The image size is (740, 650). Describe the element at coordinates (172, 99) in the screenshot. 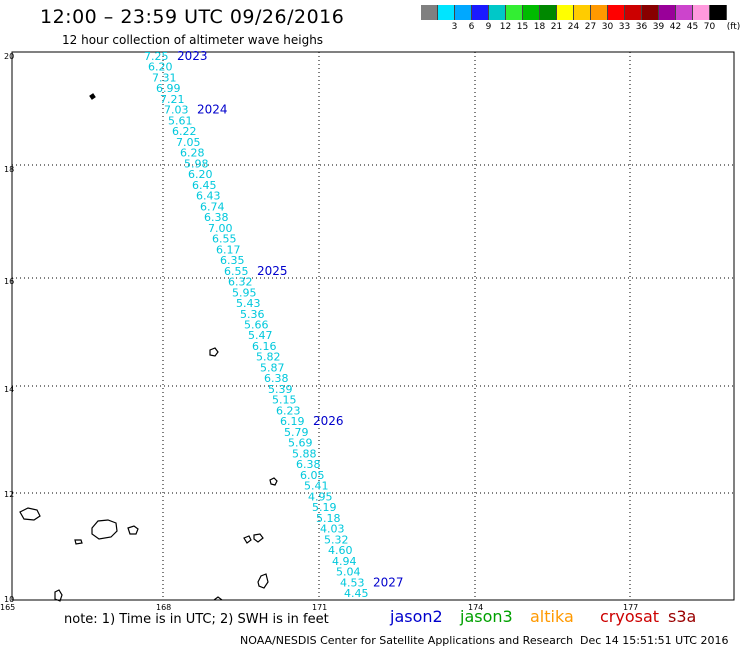

I see `wave-height-value: 7.21` at that location.